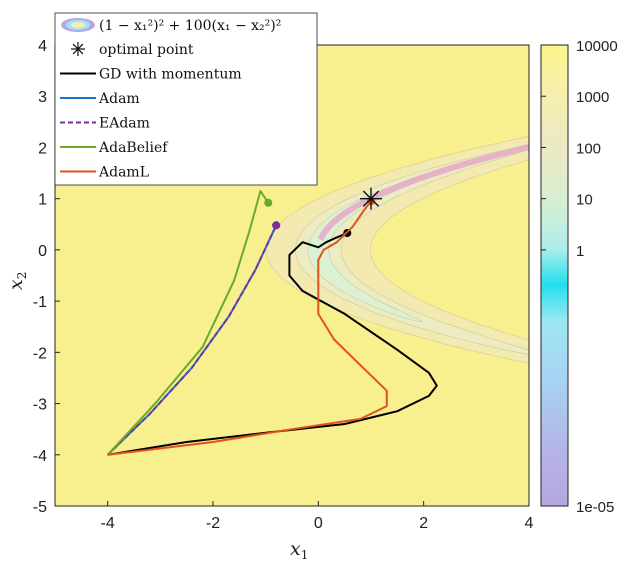 The width and height of the screenshot is (631, 565). What do you see at coordinates (42, 97) in the screenshot?
I see `y-tick-label: 3` at bounding box center [42, 97].